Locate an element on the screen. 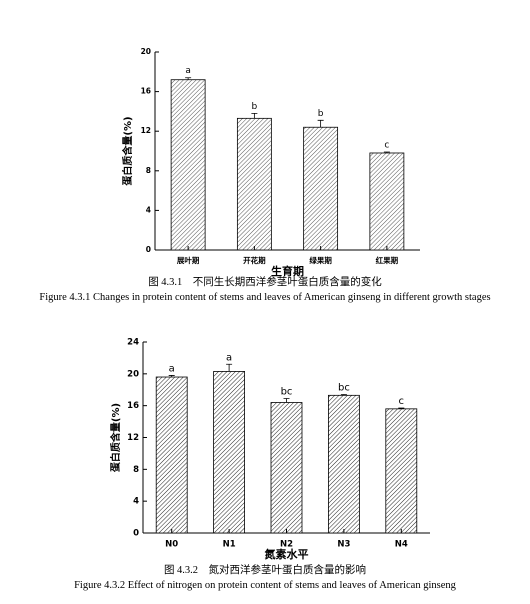  x-tick-label: N1 is located at coordinates (229, 545).